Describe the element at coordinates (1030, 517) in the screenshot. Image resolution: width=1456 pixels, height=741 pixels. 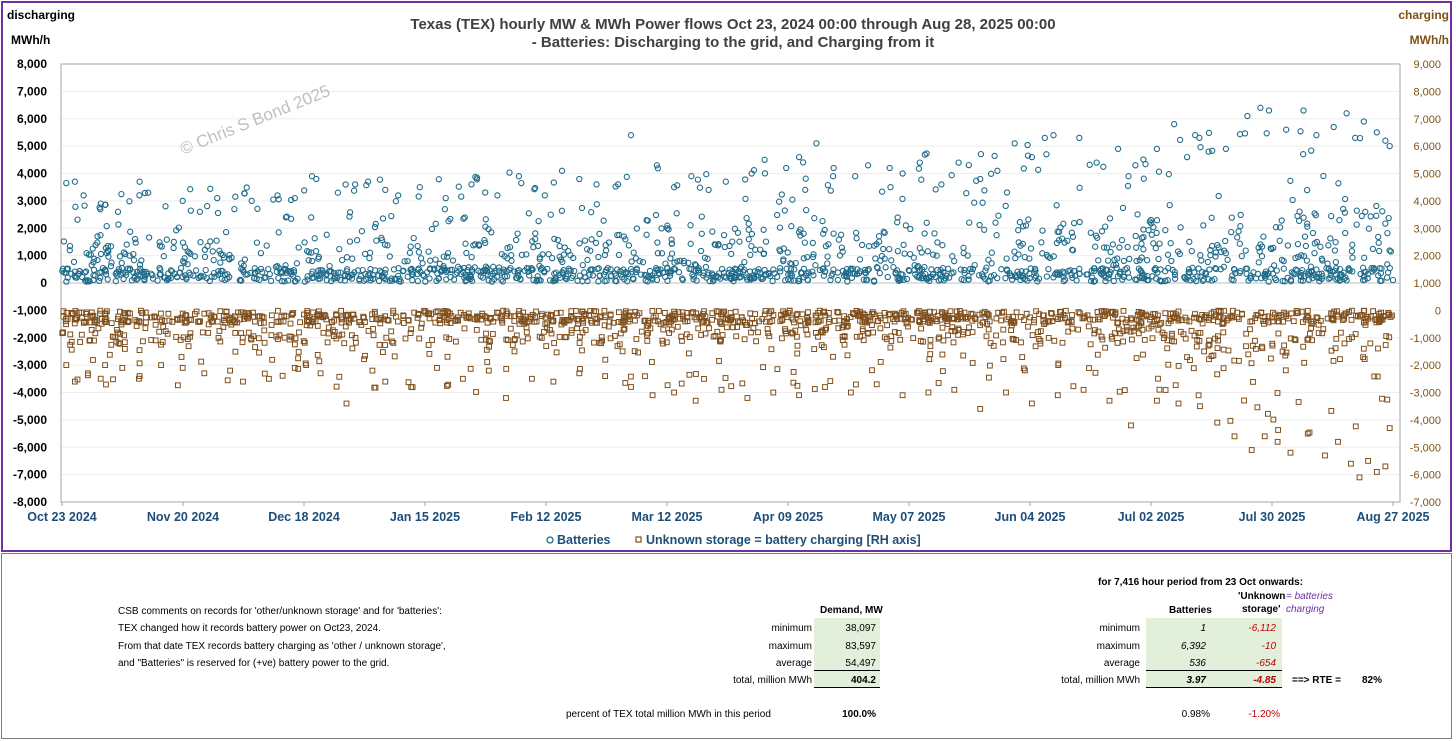
I see `x-tick-label: Jun 04 2025` at that location.